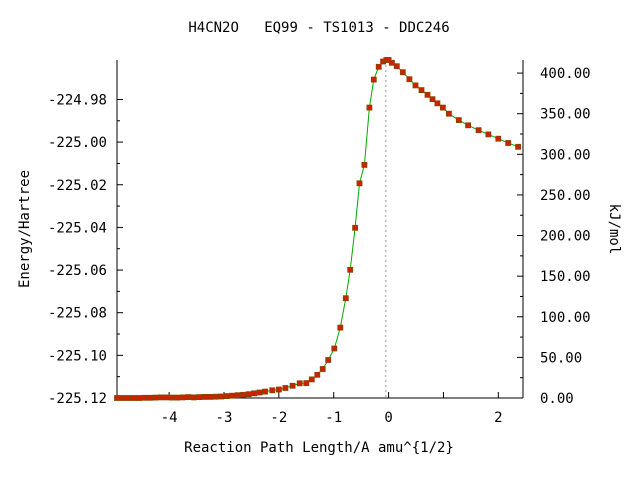 Image resolution: width=640 pixels, height=480 pixels. Describe the element at coordinates (565, 155) in the screenshot. I see `y2-tick-label: 300.00` at that location.